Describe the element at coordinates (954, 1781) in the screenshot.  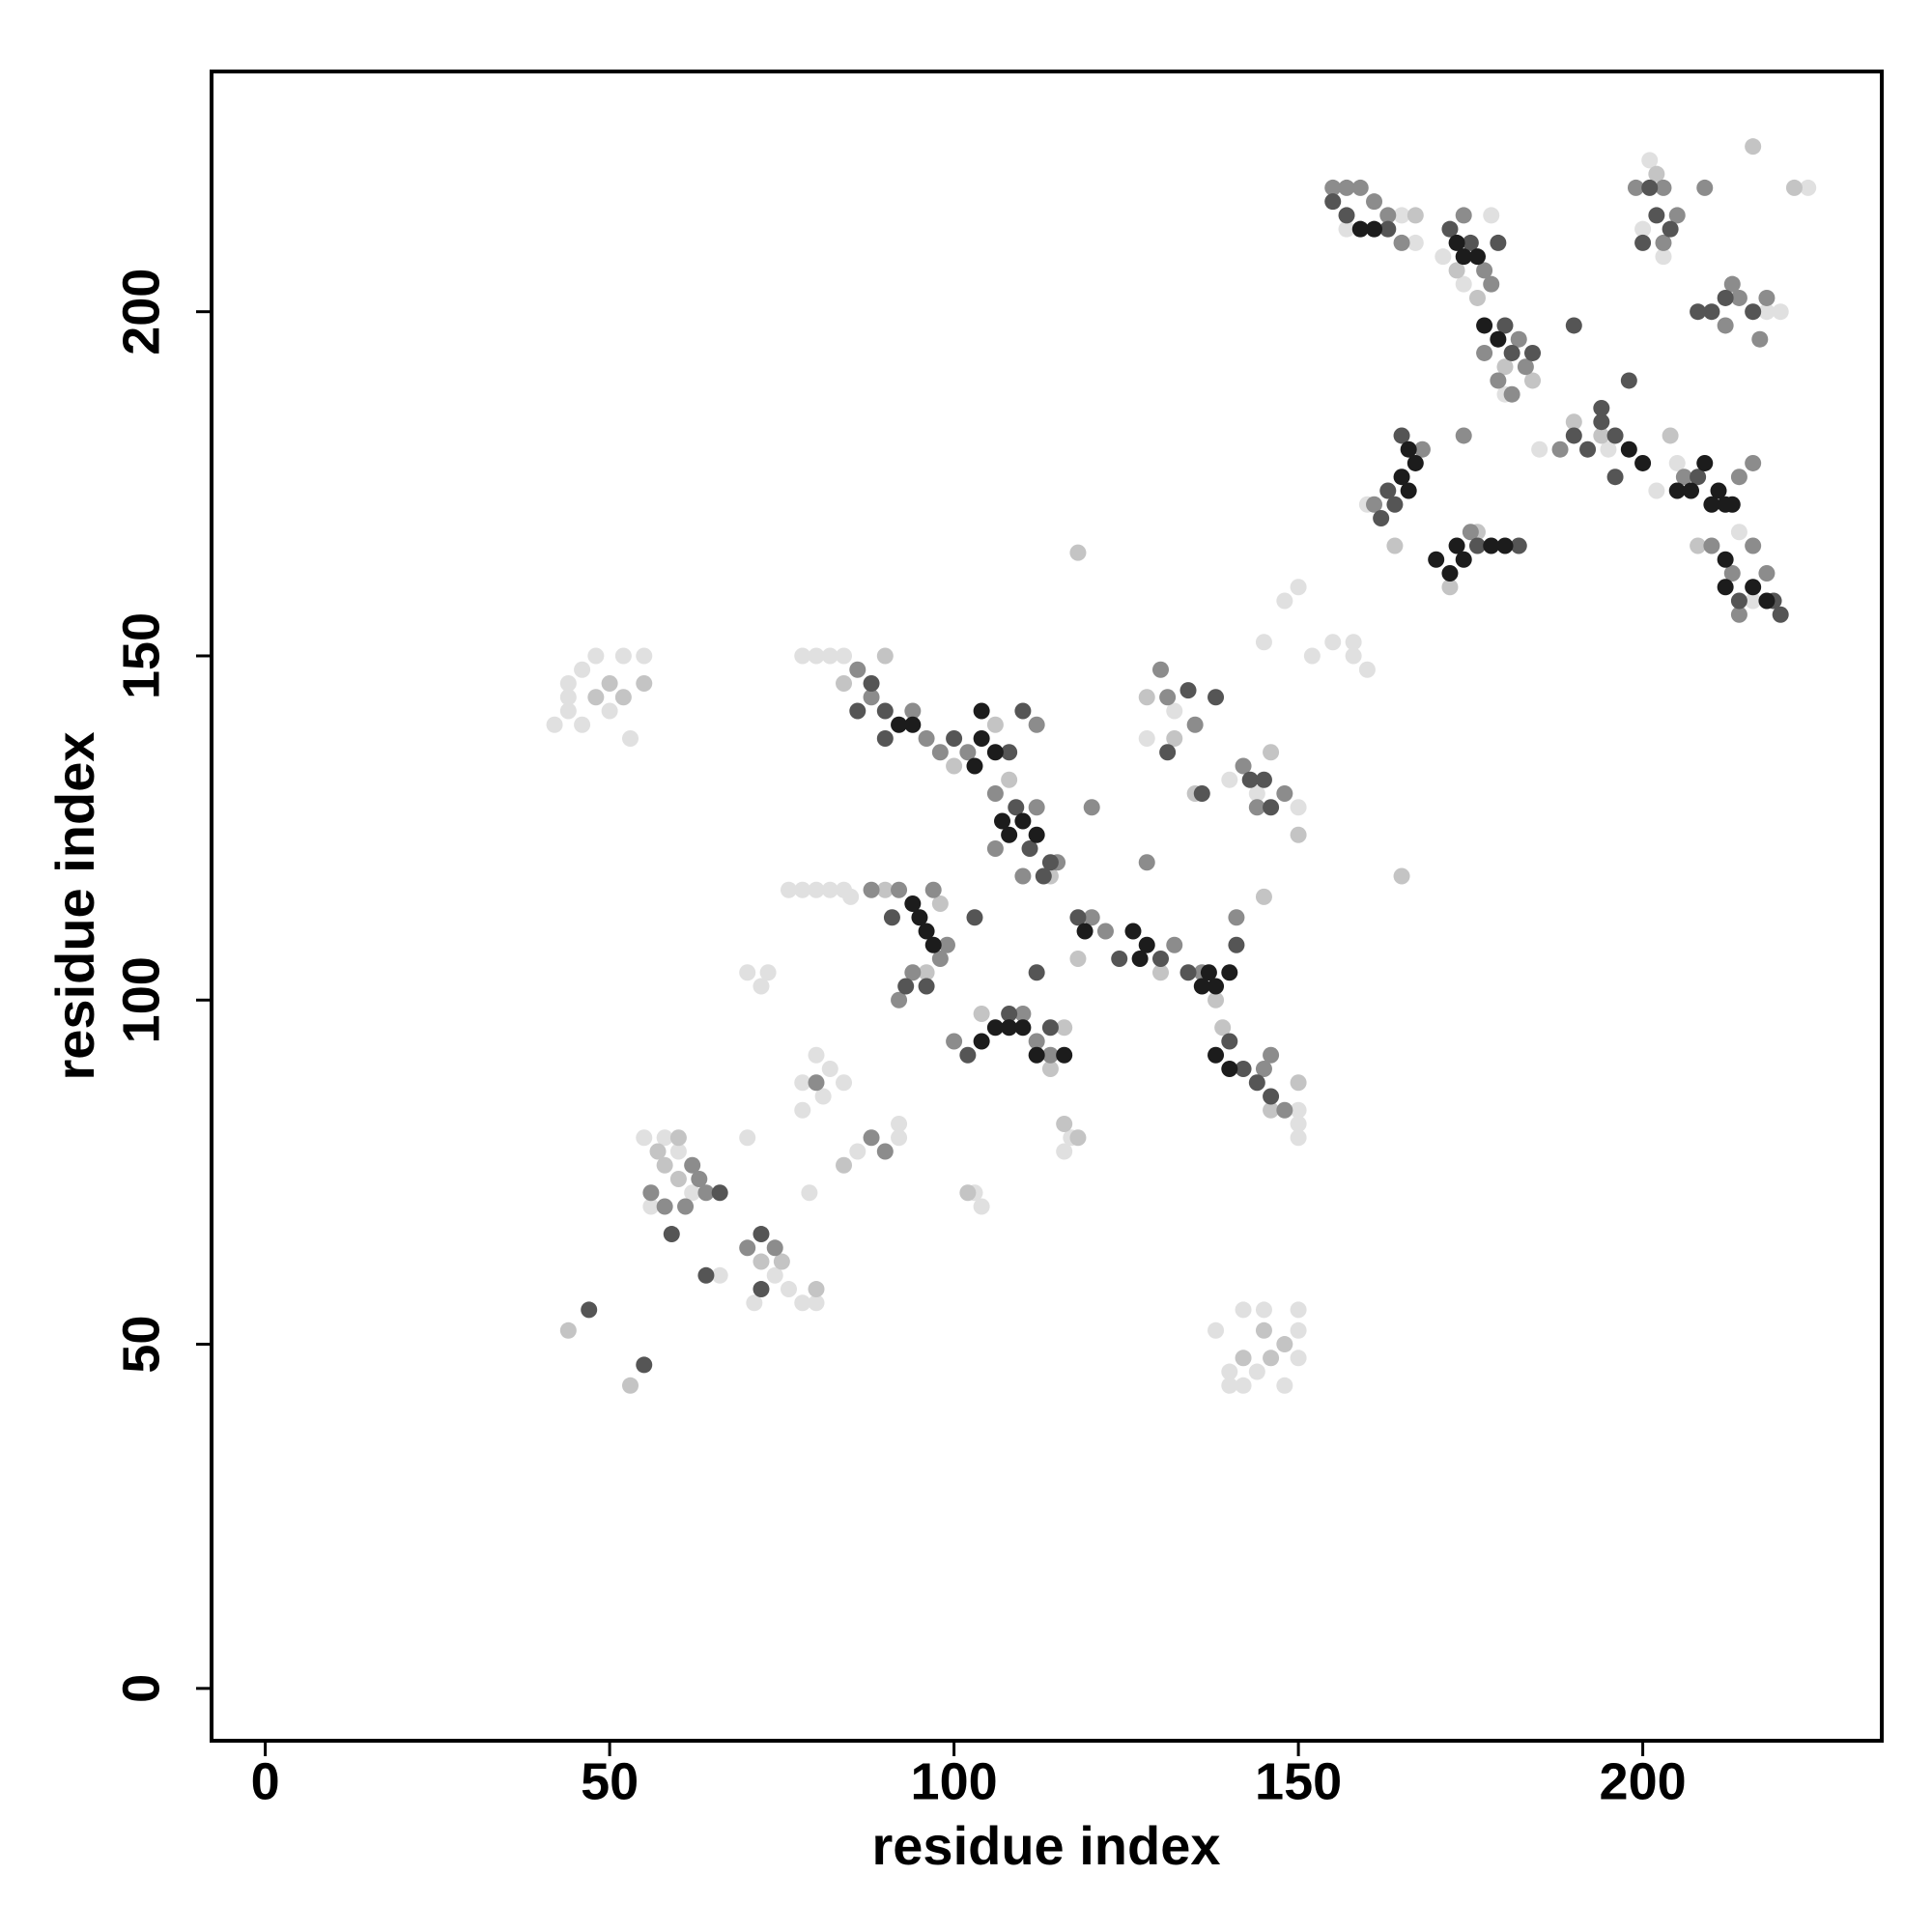
I see `x-tick-label: 100` at that location.